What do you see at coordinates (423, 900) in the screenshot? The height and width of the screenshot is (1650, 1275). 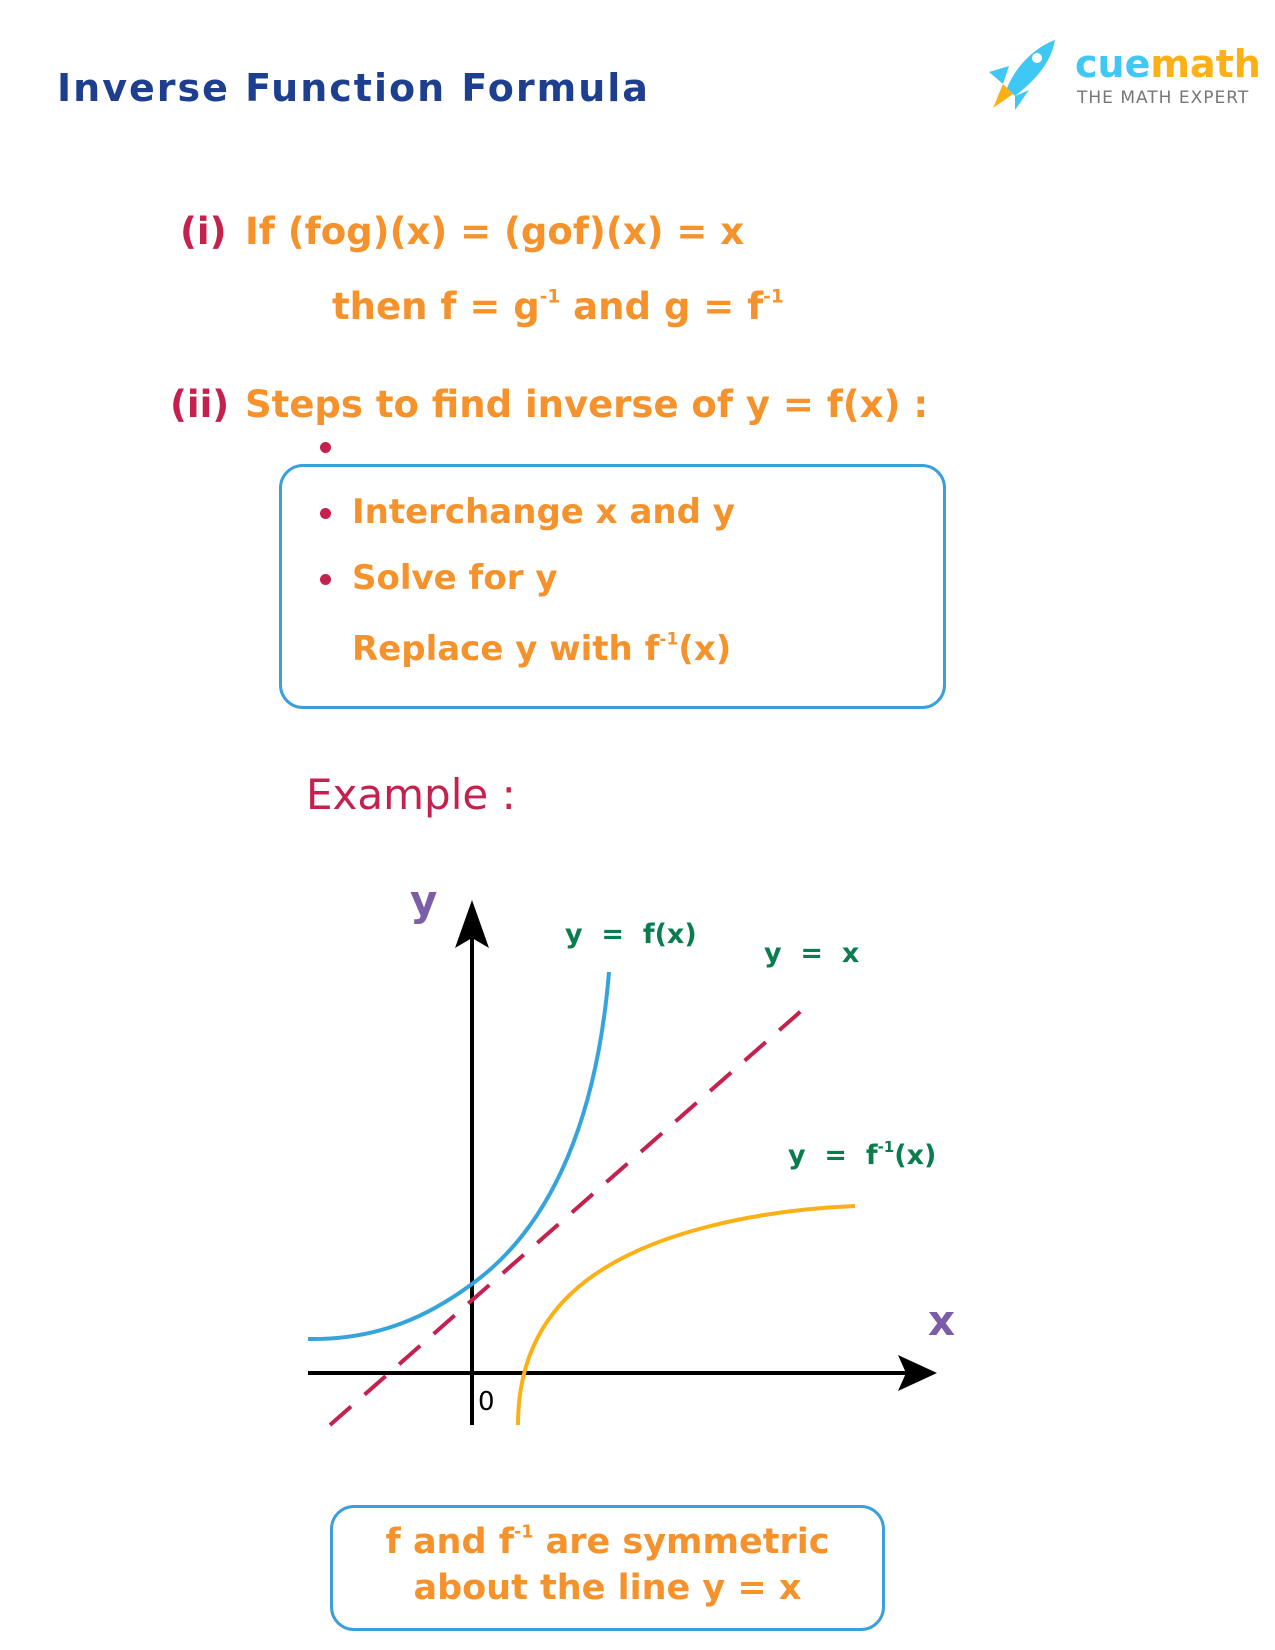 I see `y-axis-label: y` at bounding box center [423, 900].